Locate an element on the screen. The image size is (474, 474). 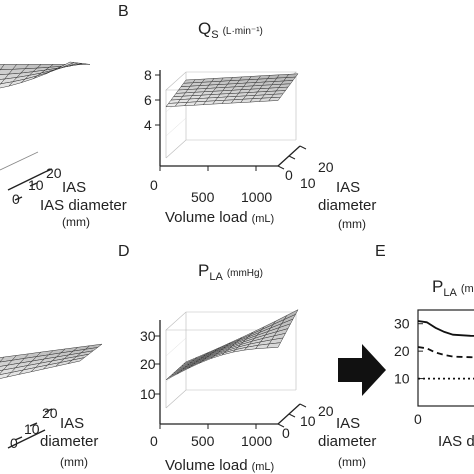
panel-d-title: PLA (mmHg) is located at coordinates (230, 272).